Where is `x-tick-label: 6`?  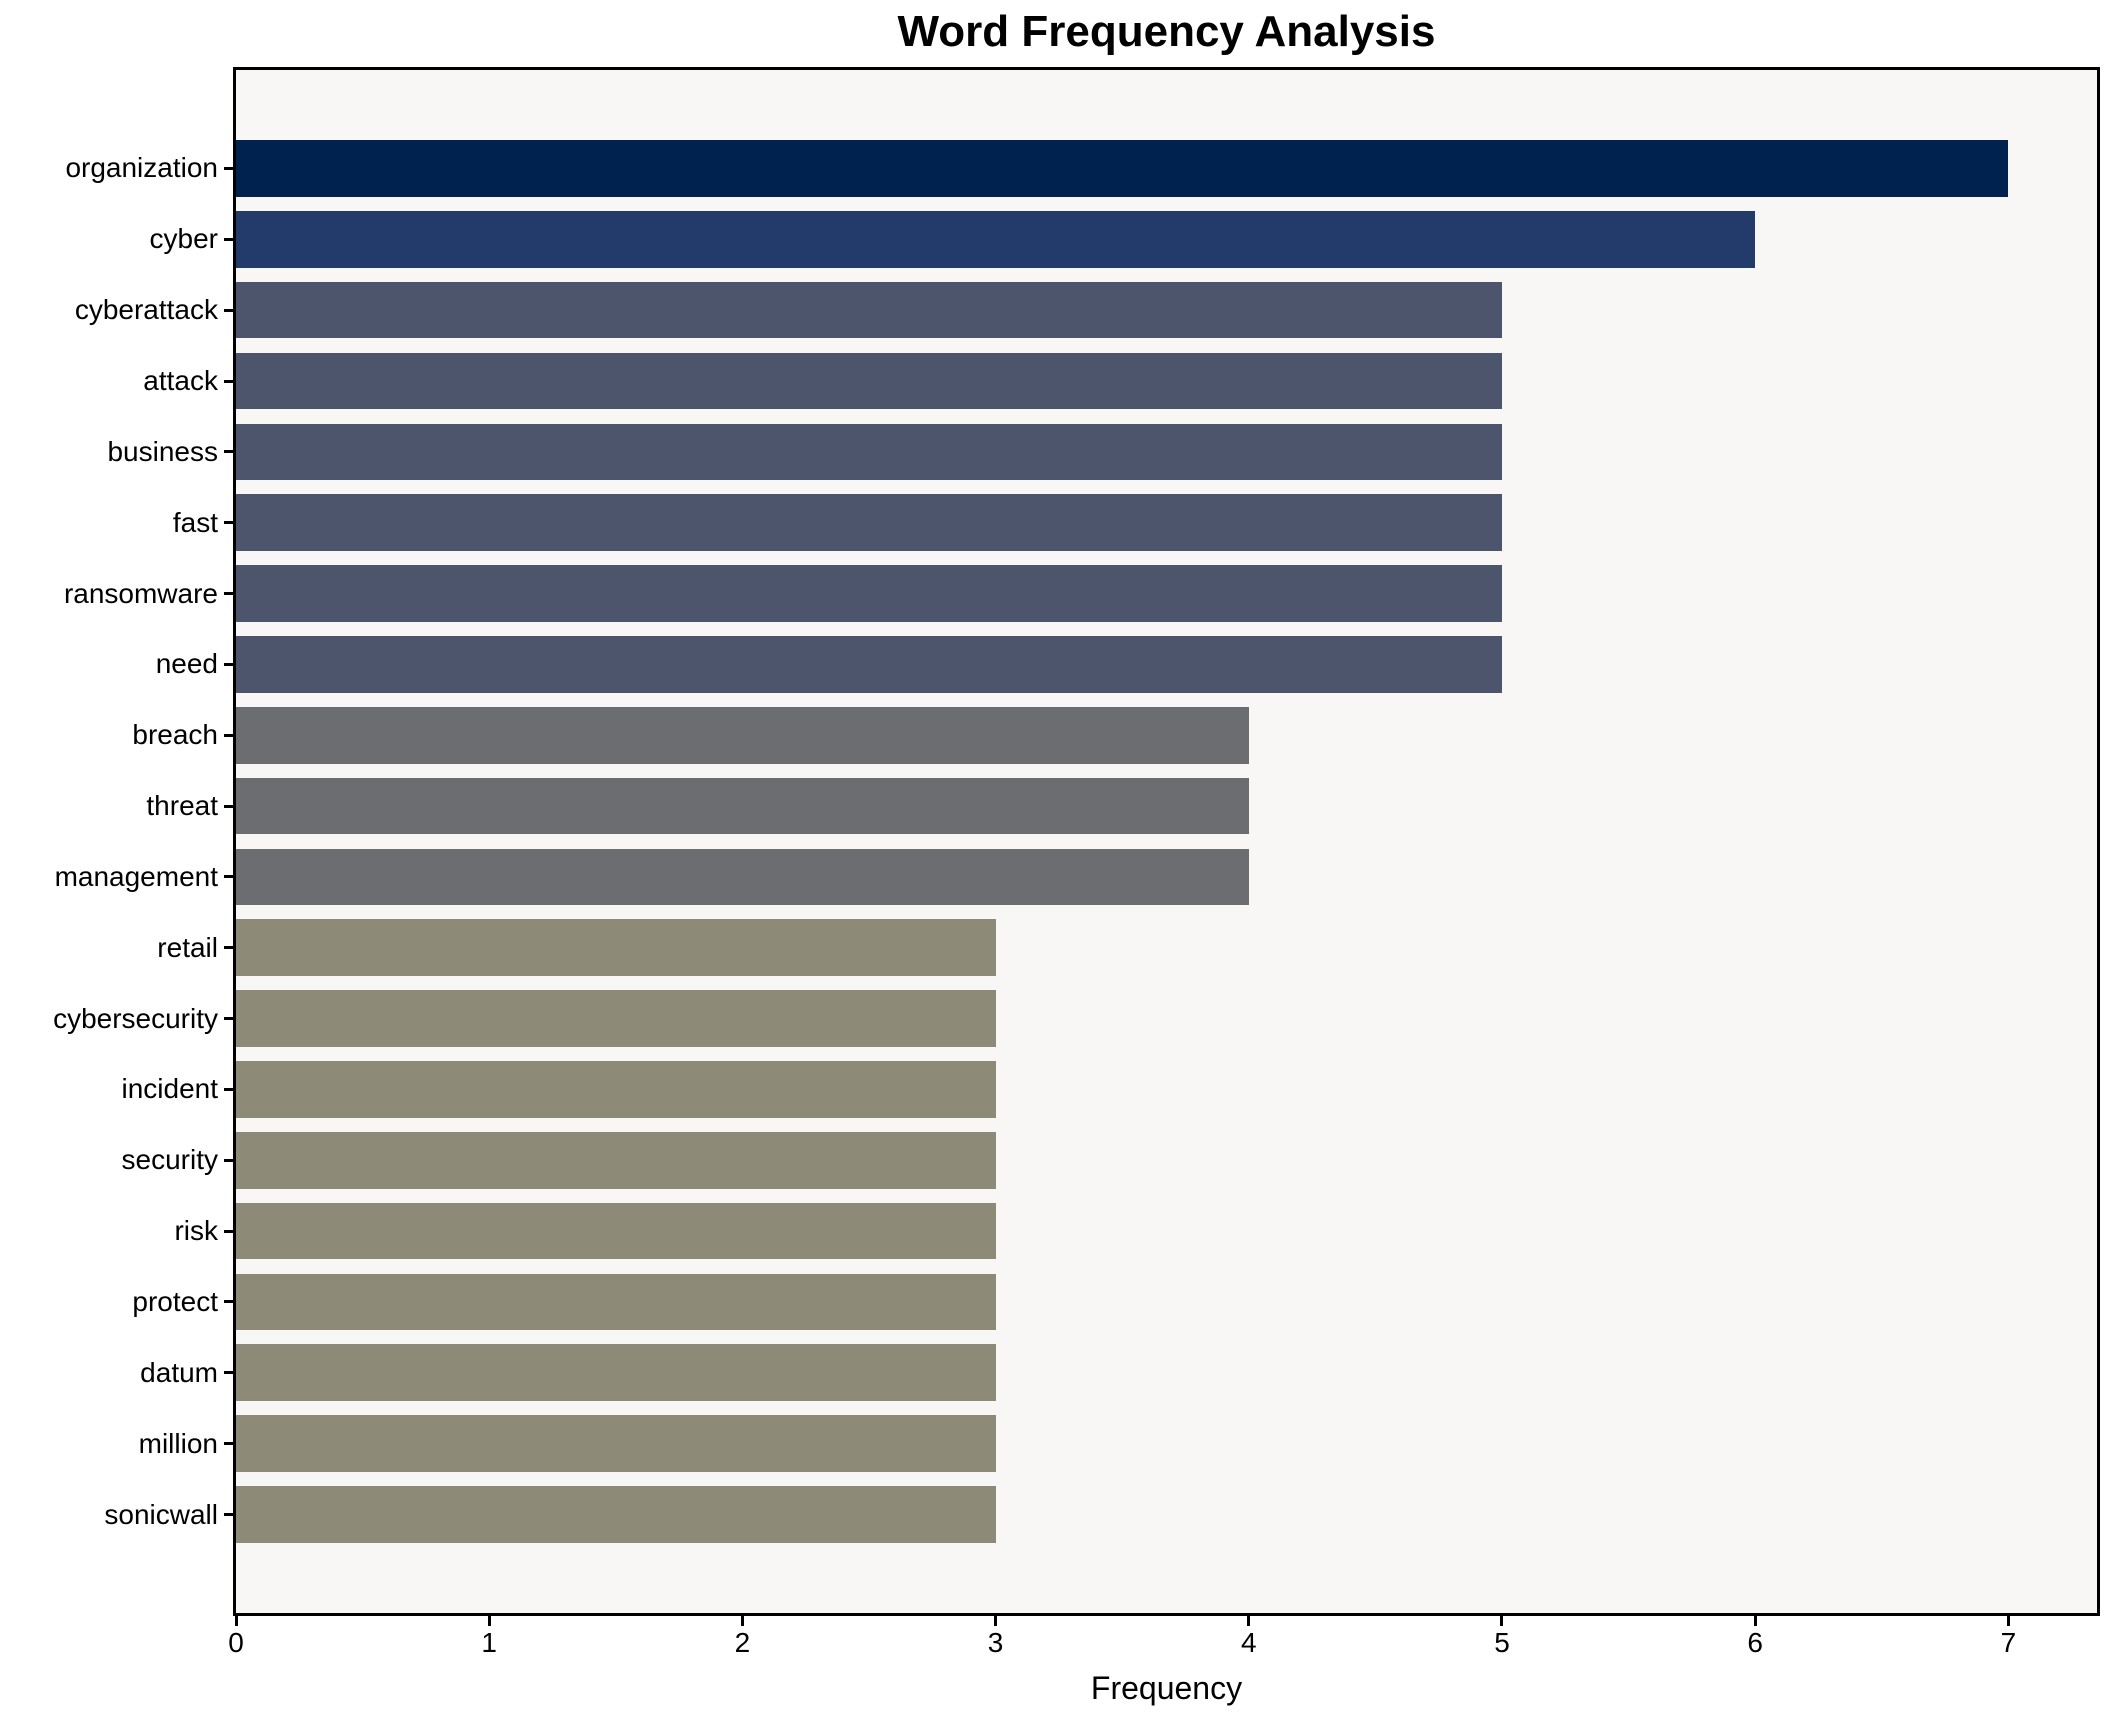
x-tick-label: 6 is located at coordinates (1755, 1642).